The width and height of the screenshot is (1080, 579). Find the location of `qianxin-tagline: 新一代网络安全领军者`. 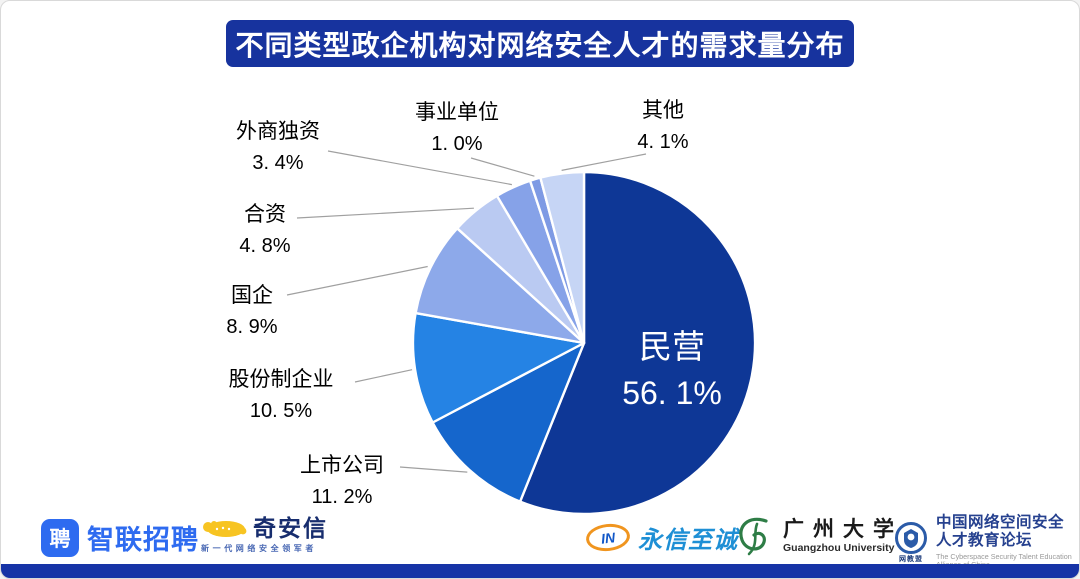

qianxin-tagline: 新一代网络安全领军者 is located at coordinates (259, 548).